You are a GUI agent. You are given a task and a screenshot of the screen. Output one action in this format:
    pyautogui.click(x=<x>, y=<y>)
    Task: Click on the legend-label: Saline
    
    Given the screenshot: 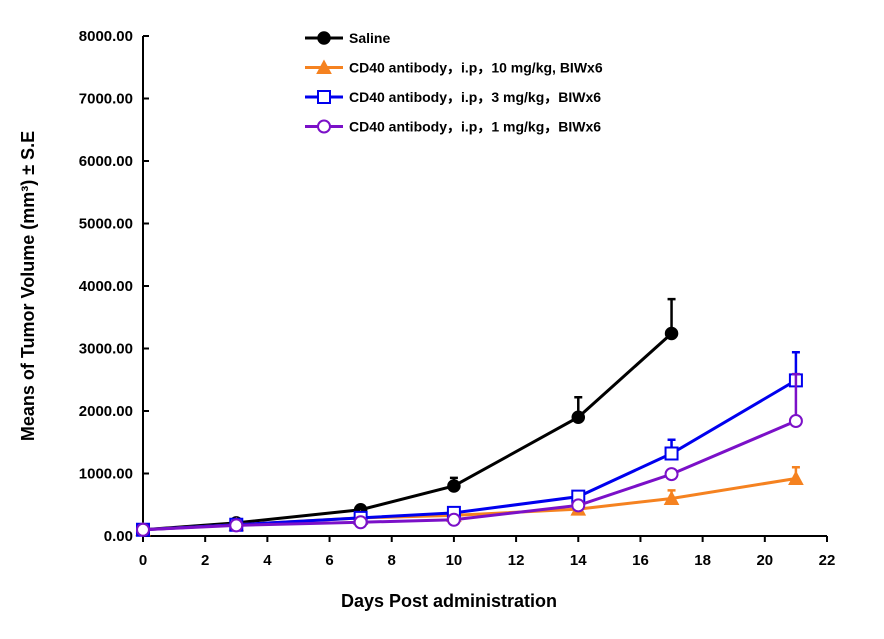 What is the action you would take?
    pyautogui.click(x=369, y=38)
    